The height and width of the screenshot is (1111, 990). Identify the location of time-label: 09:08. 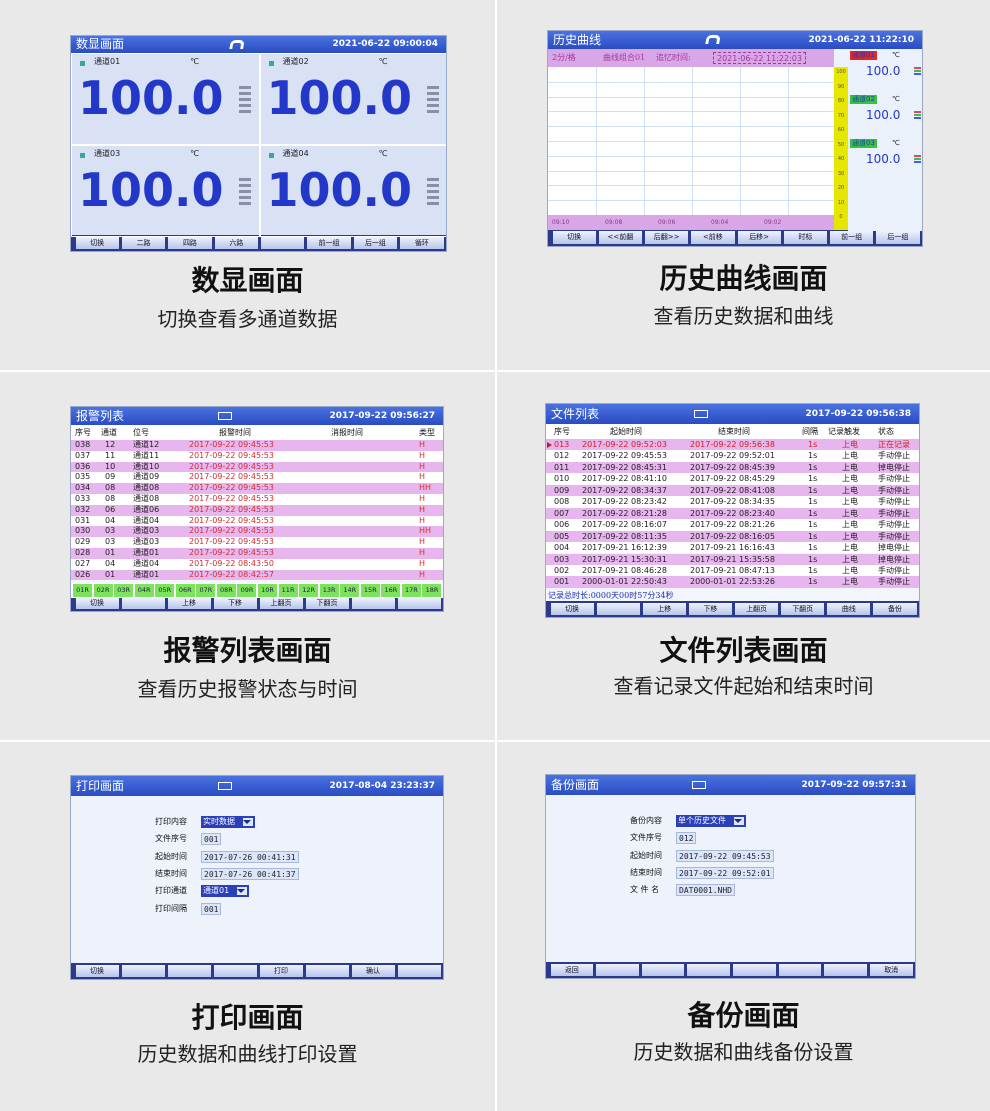
(614, 222).